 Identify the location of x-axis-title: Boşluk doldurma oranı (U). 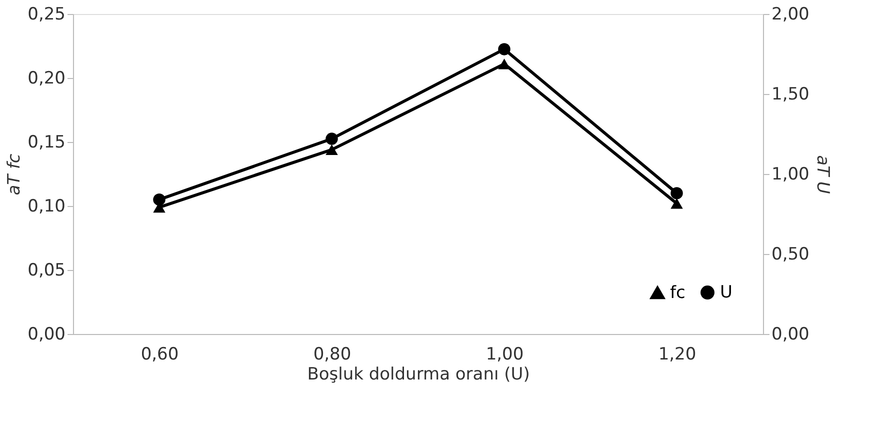
(418, 374).